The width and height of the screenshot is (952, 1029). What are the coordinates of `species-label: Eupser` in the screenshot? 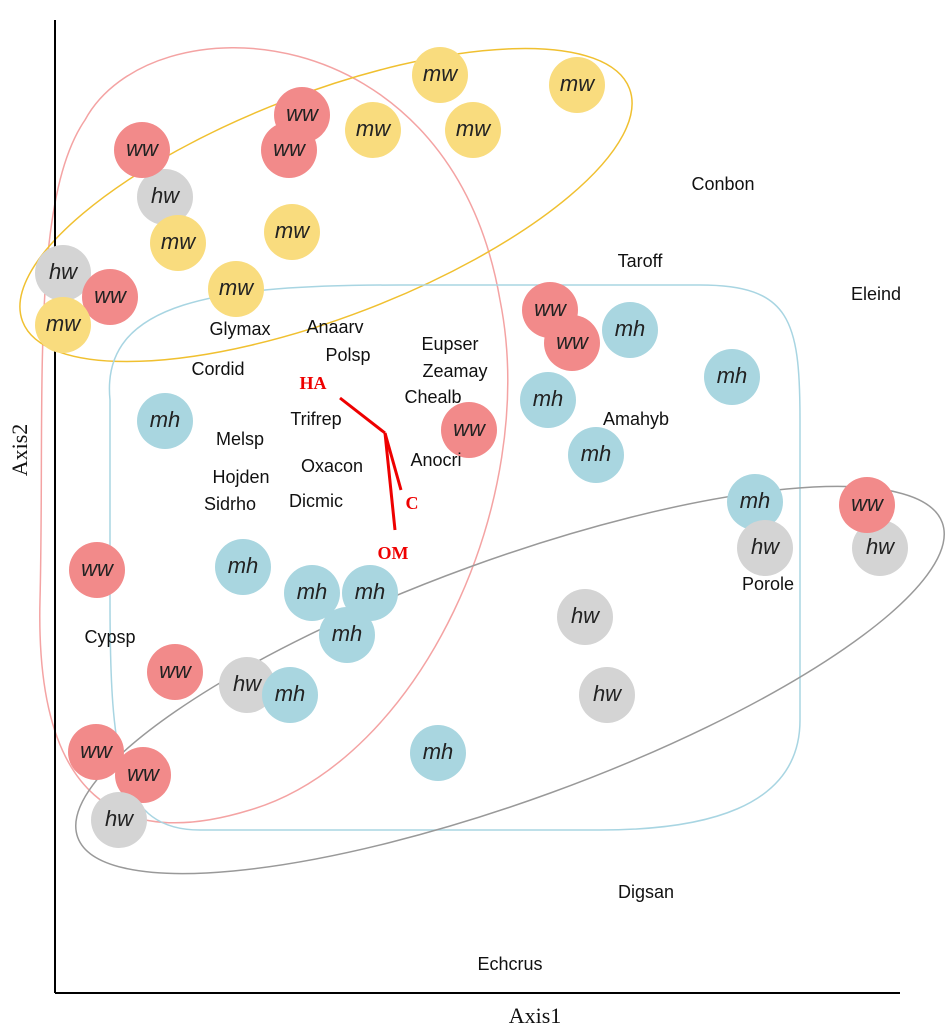 It's located at (449, 344).